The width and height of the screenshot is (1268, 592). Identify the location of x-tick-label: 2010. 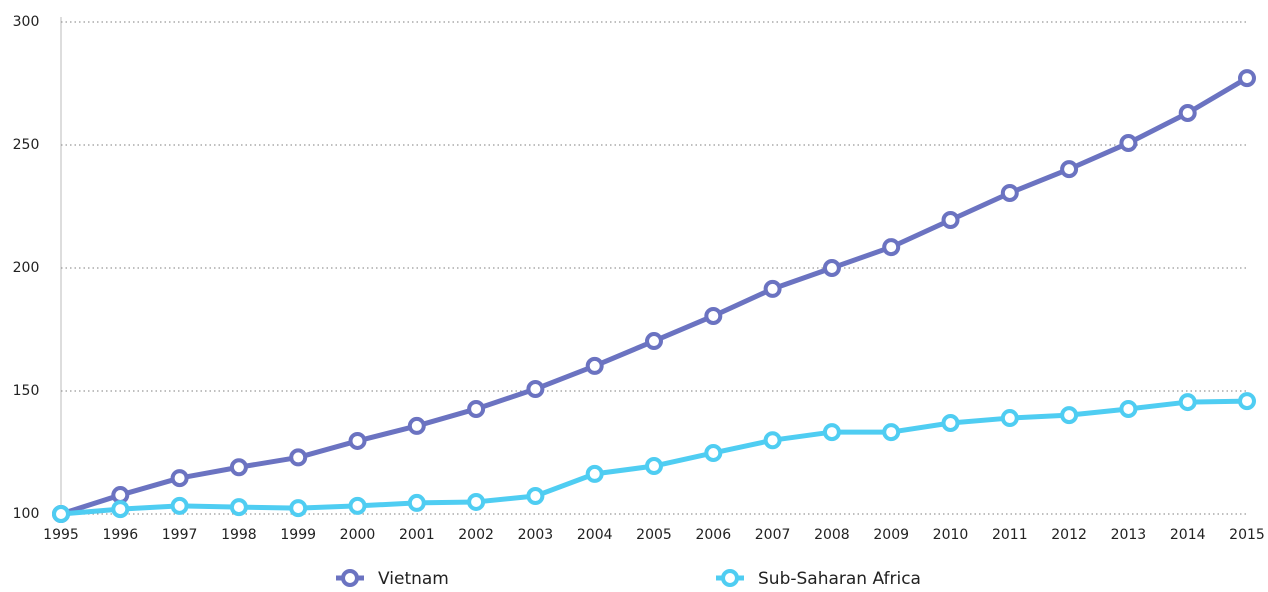
(951, 535).